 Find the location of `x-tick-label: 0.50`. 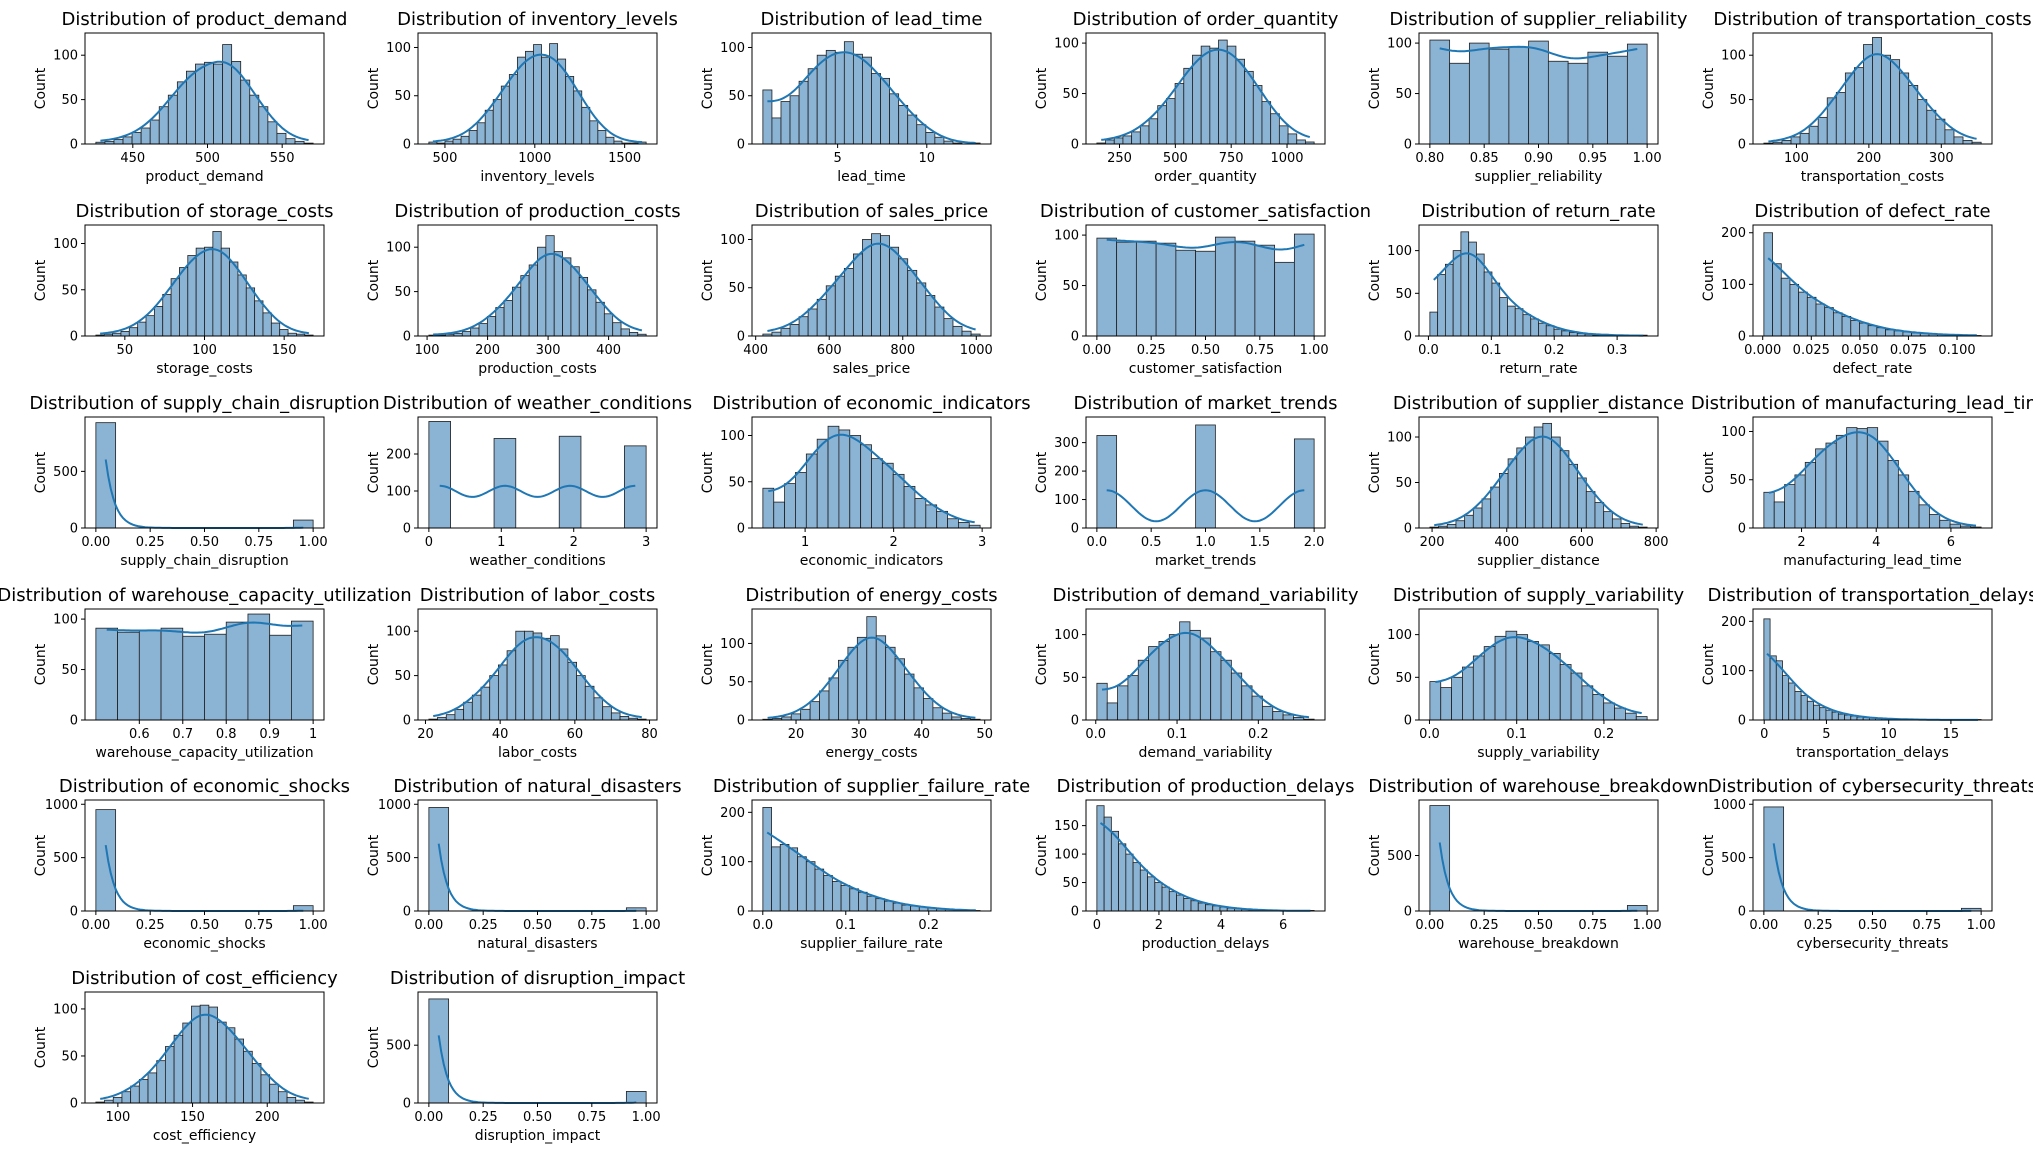

x-tick-label: 0.50 is located at coordinates (1205, 350).